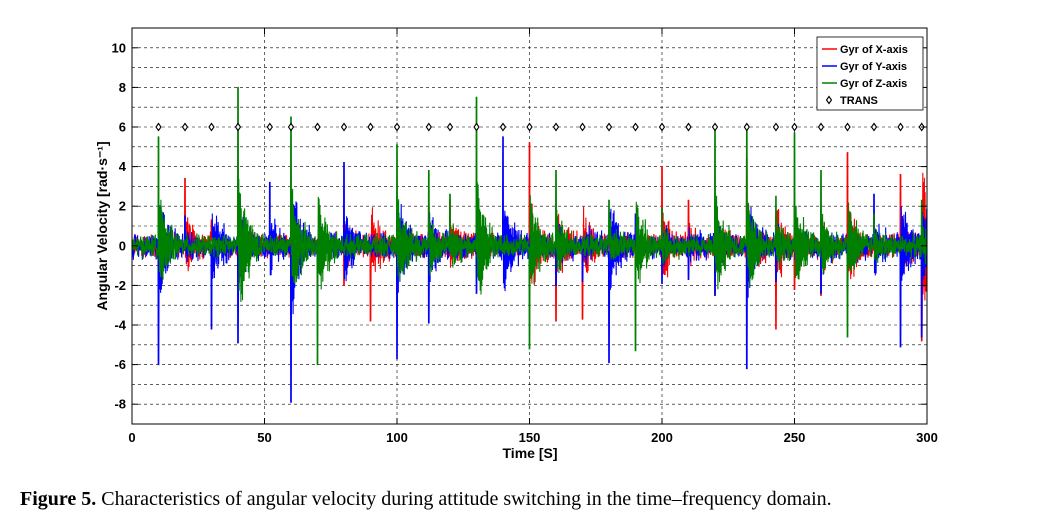 The height and width of the screenshot is (523, 1043). I want to click on y-tick-label: 4, so click(123, 166).